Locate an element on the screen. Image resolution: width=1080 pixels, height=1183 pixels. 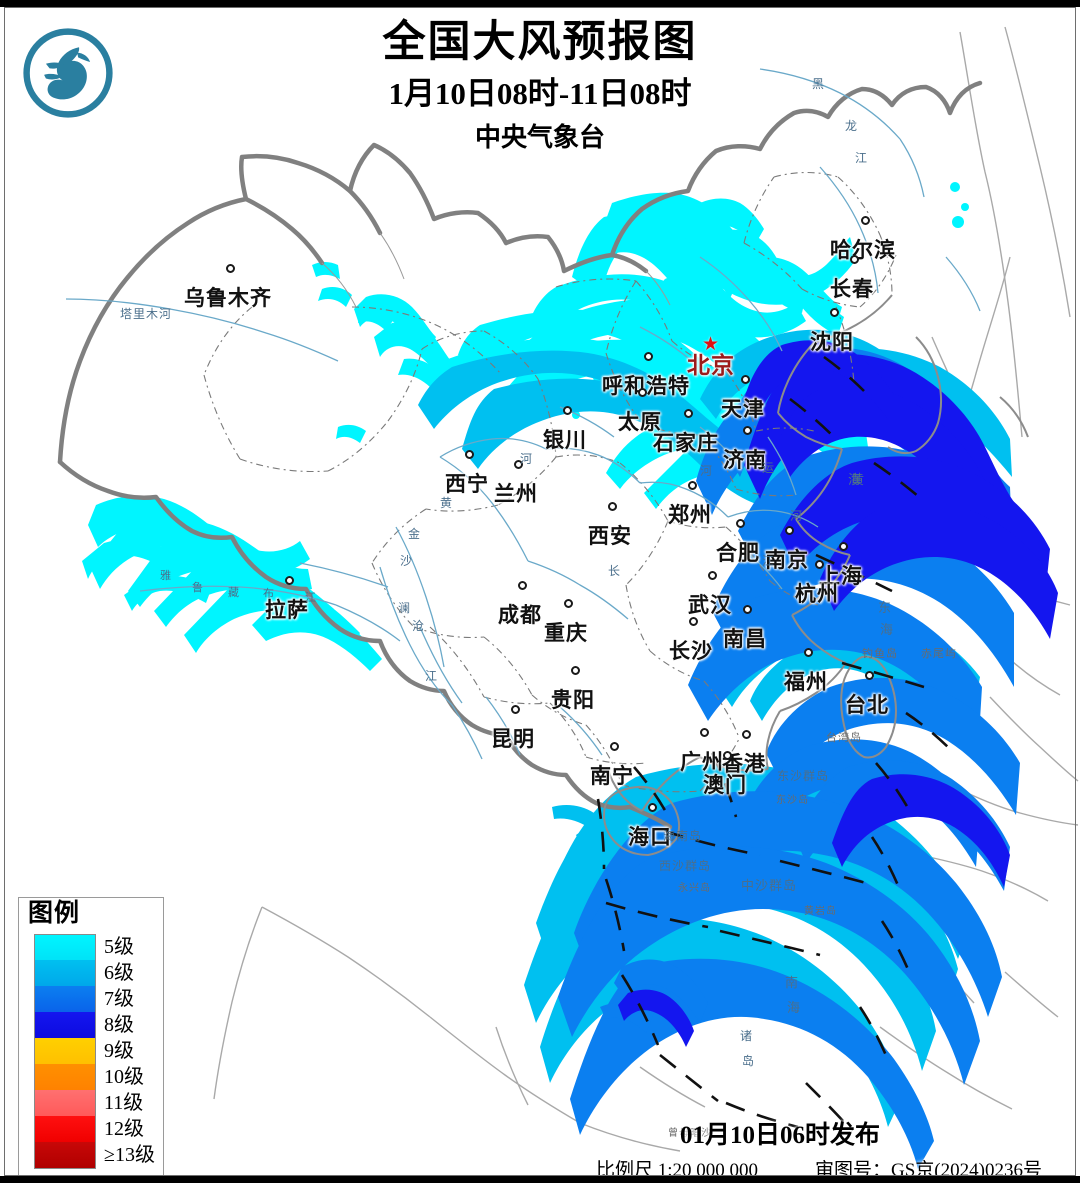
city-label-重庆: 重庆 is located at coordinates (566, 632).